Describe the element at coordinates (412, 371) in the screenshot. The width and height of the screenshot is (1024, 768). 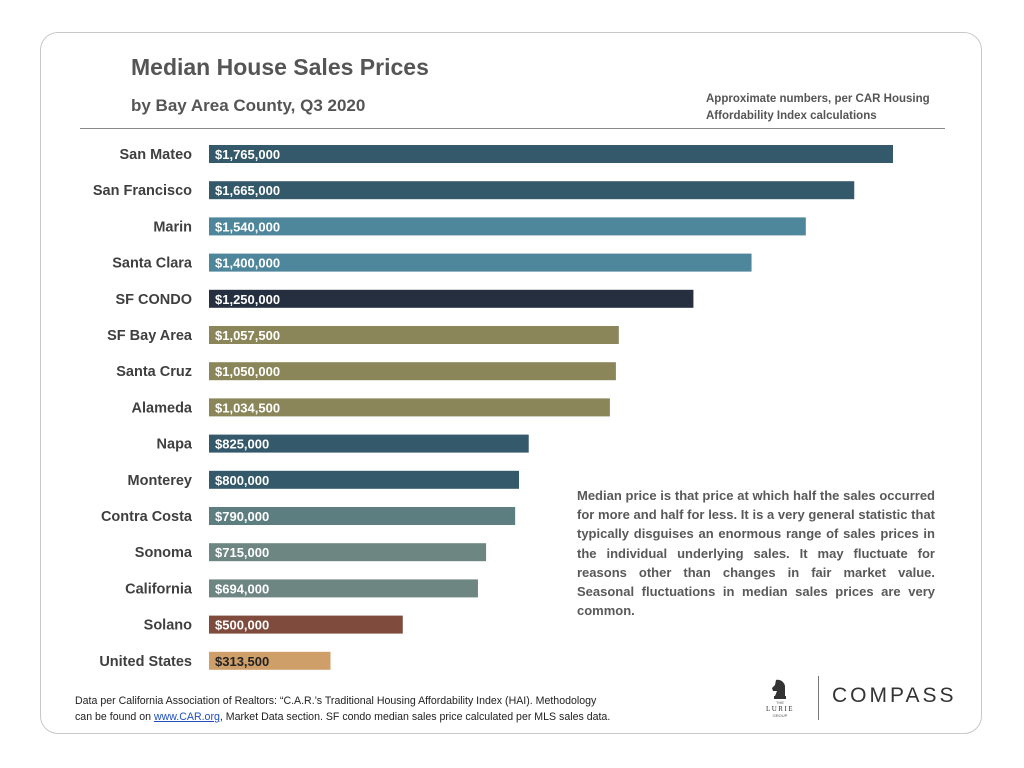
I see `bar-santa-cruz` at that location.